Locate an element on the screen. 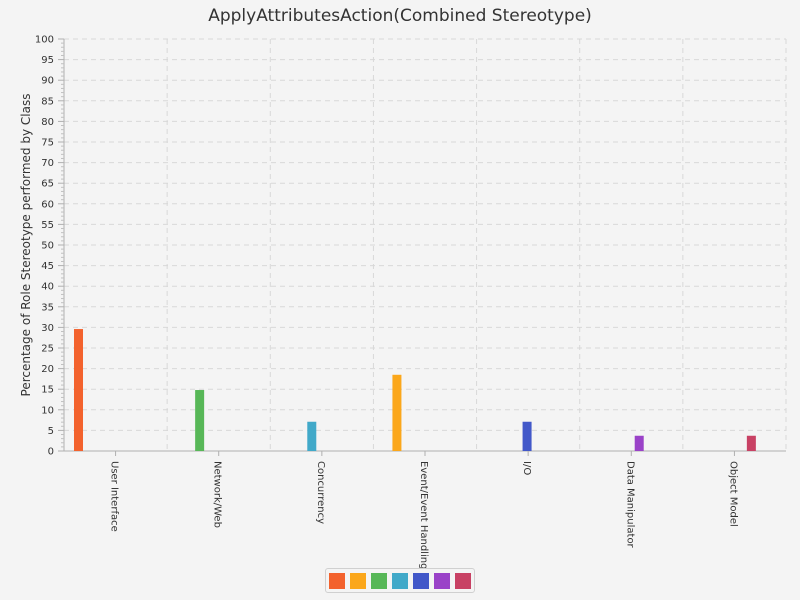 This screenshot has height=600, width=800. legend is located at coordinates (400, 580).